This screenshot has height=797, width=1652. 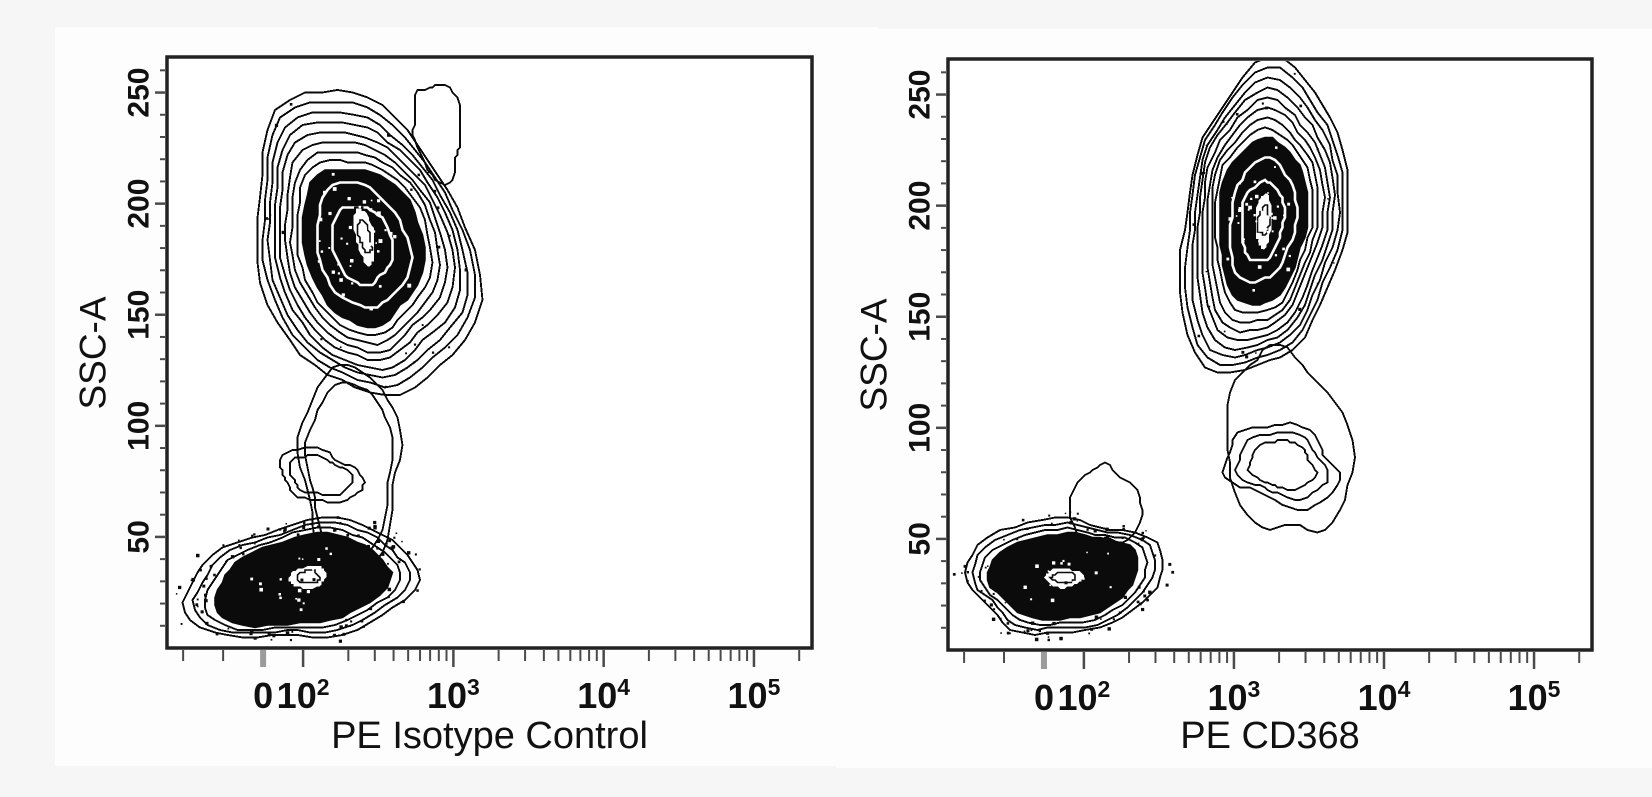 What do you see at coordinates (1270, 736) in the screenshot?
I see `x-axis-title-right: PE CD368` at bounding box center [1270, 736].